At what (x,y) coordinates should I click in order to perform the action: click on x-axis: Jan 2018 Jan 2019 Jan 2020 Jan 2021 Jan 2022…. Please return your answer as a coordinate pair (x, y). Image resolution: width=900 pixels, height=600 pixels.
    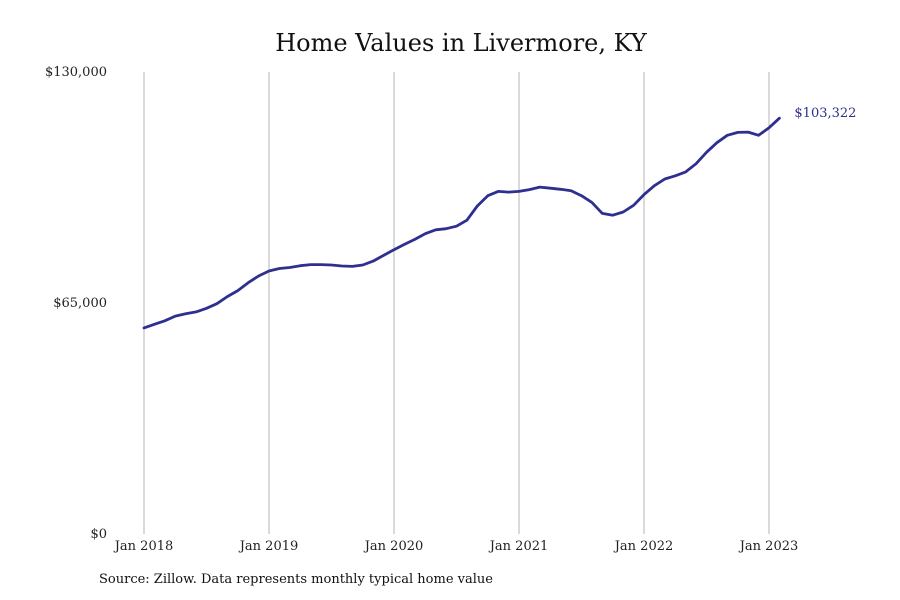
    Looking at the image, I should click on (456, 546).